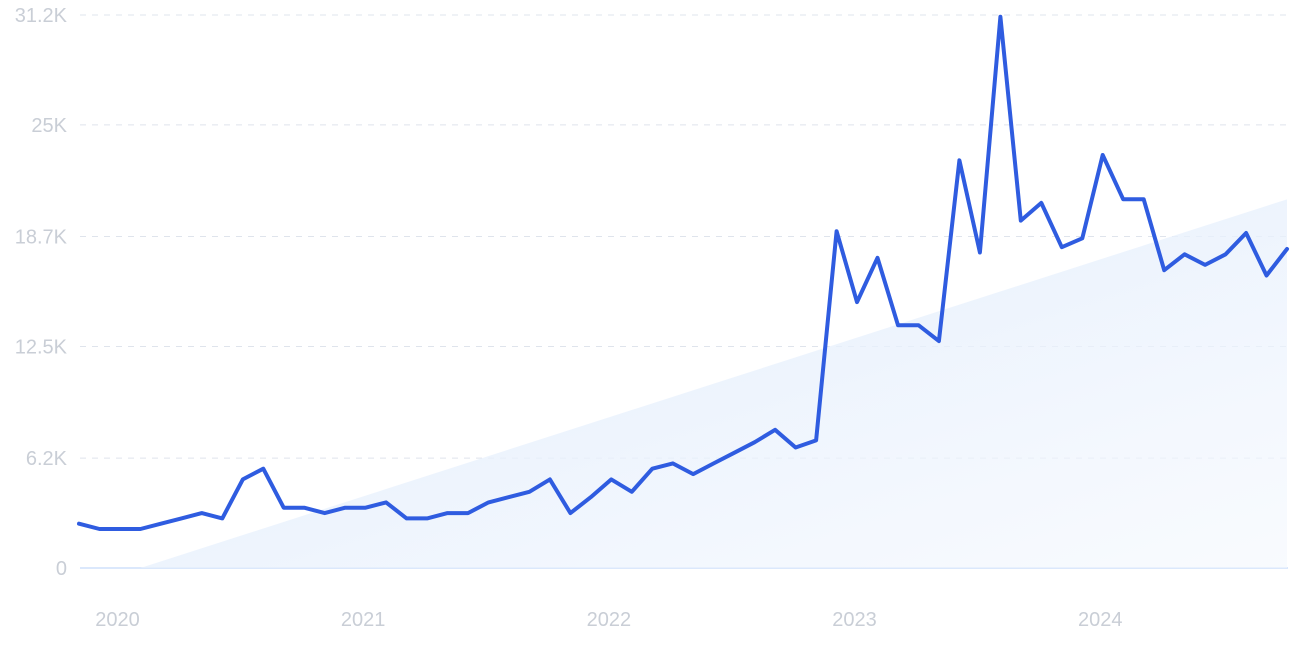  I want to click on x-axis-tick-labels: 2020 2021 2022 2023 2024, so click(608, 620).